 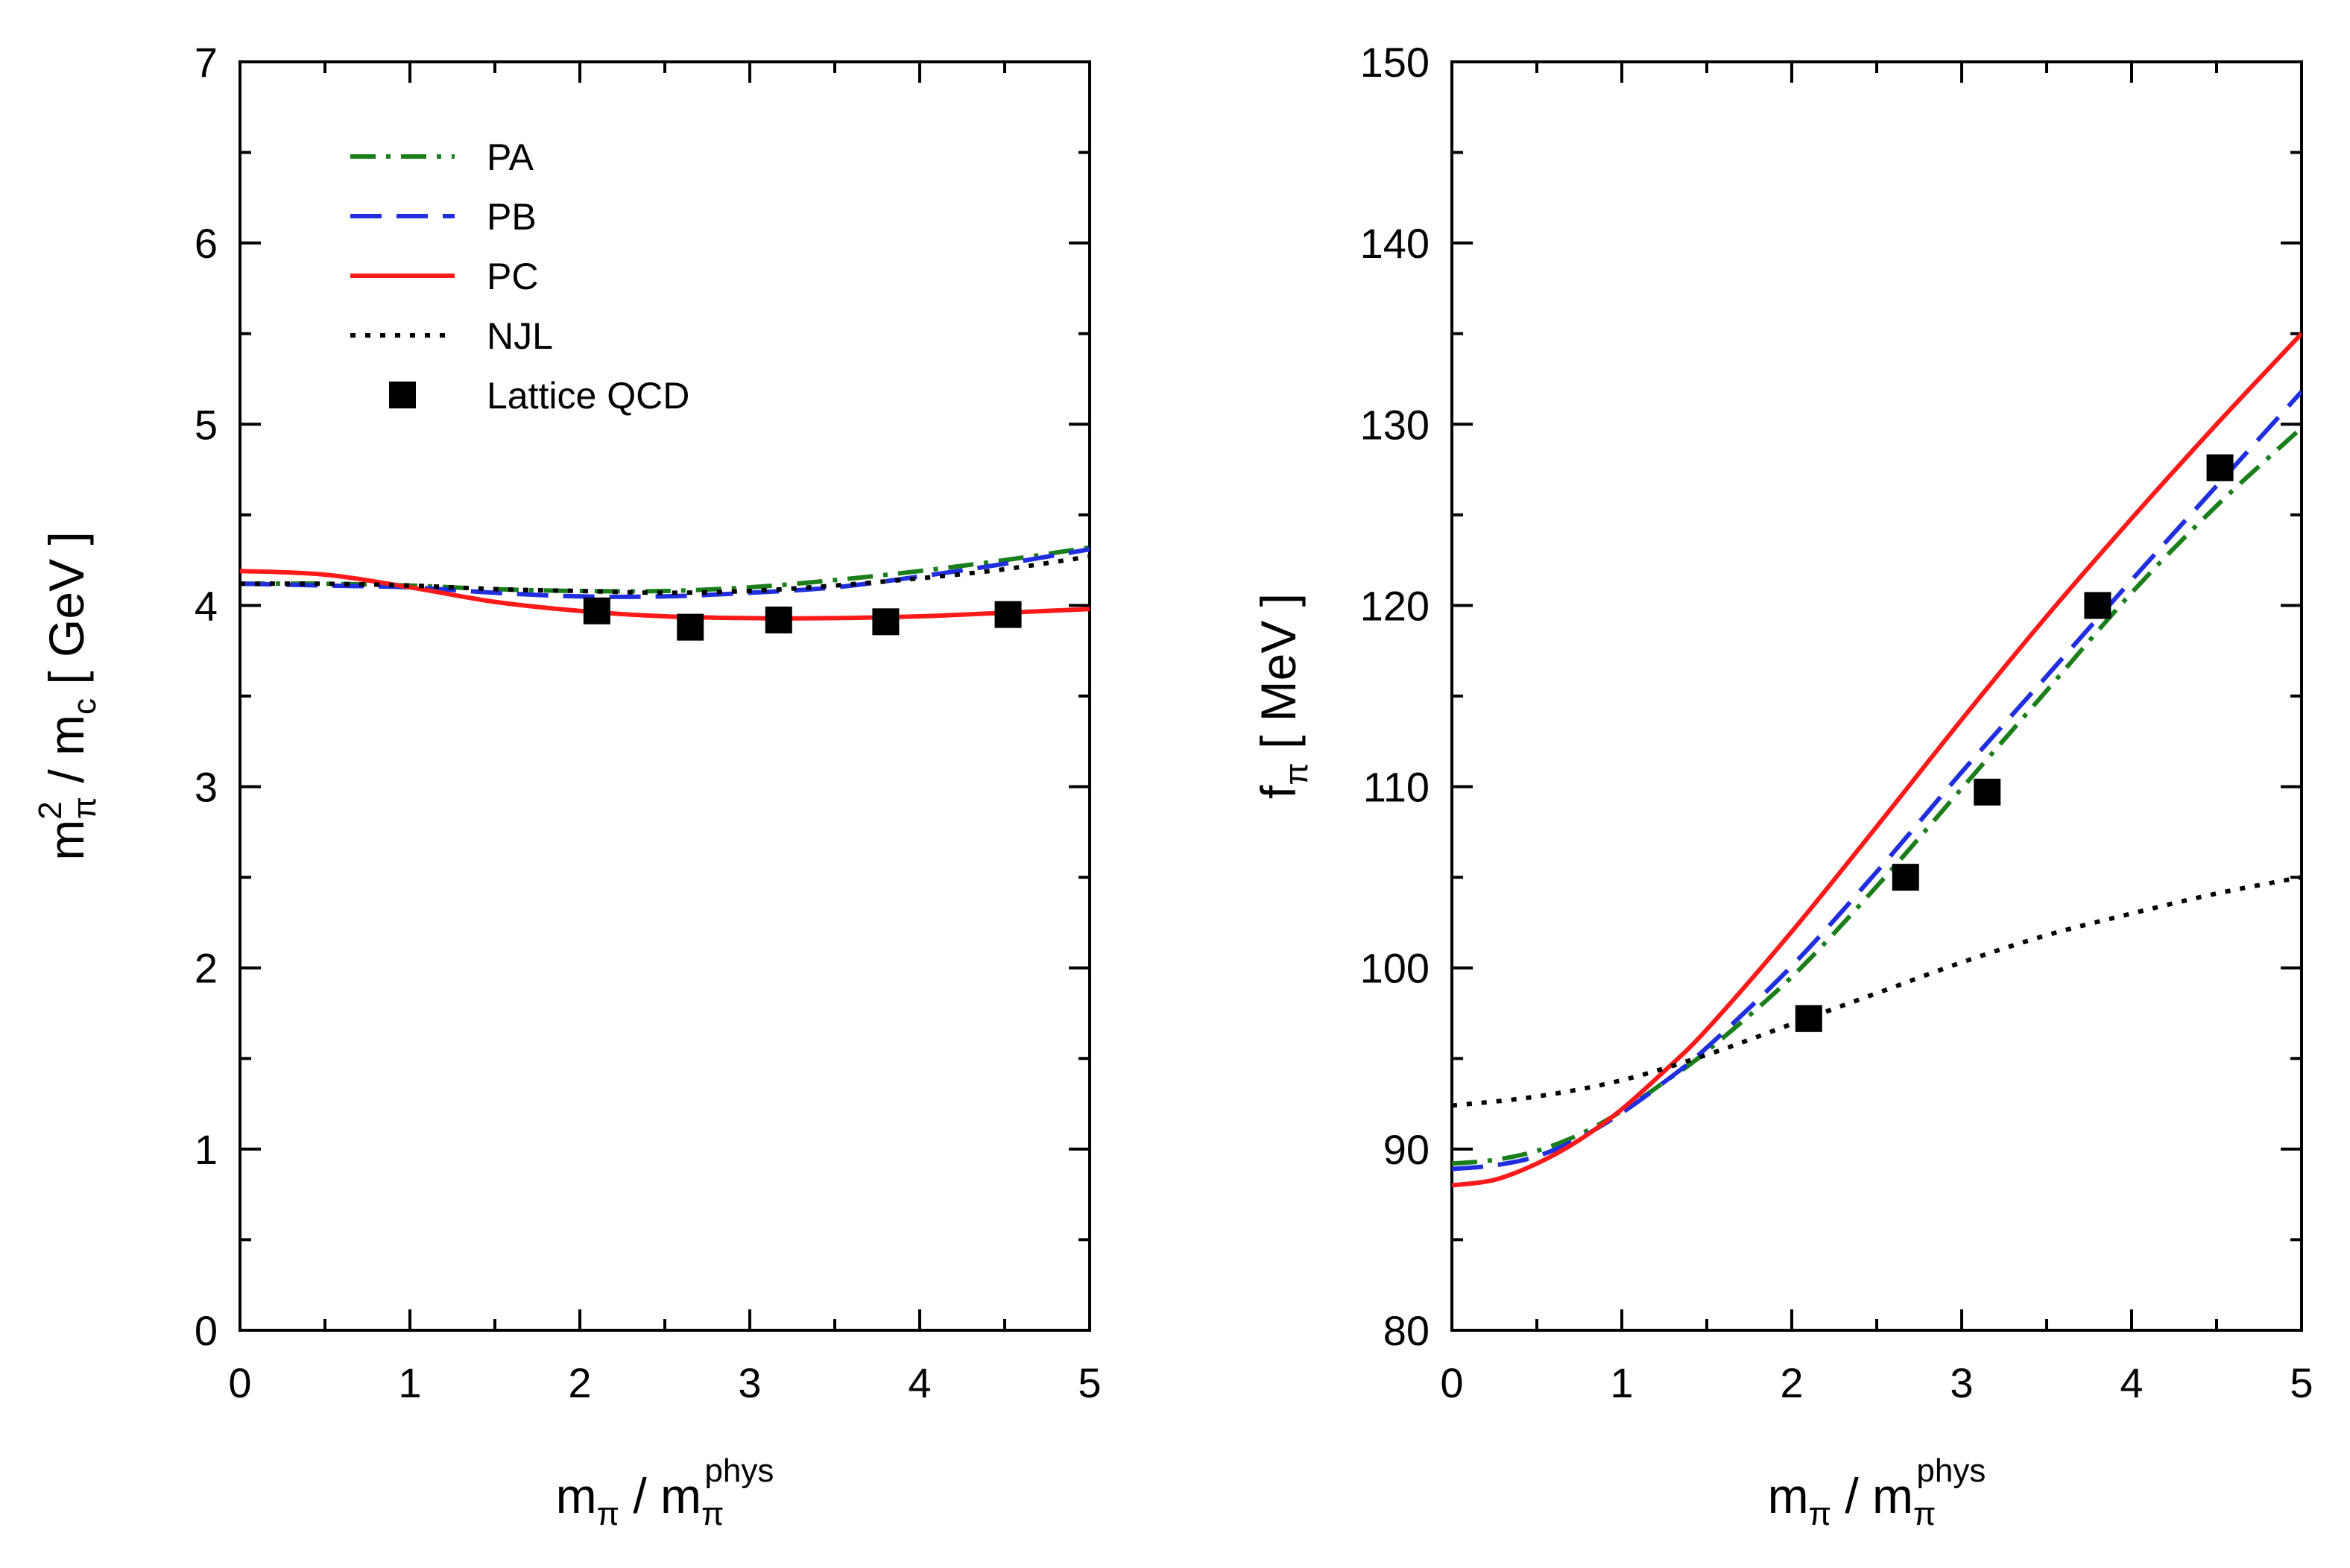 What do you see at coordinates (206, 424) in the screenshot?
I see `y-tick-label: 5` at bounding box center [206, 424].